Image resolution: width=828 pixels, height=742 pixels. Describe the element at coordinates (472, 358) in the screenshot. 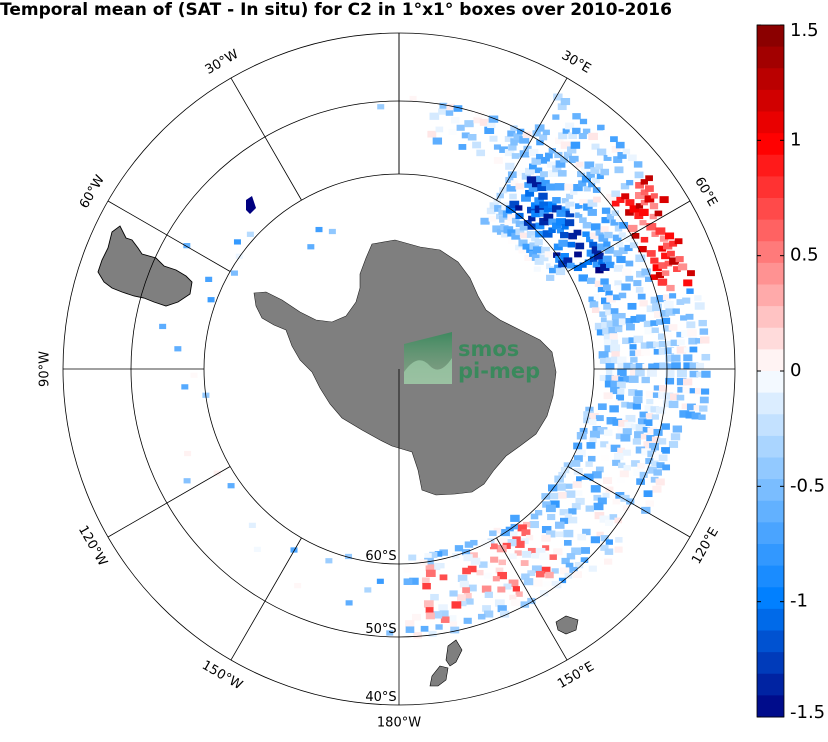

I see `smos-pi-mep-logo: smos pi-mep` at that location.